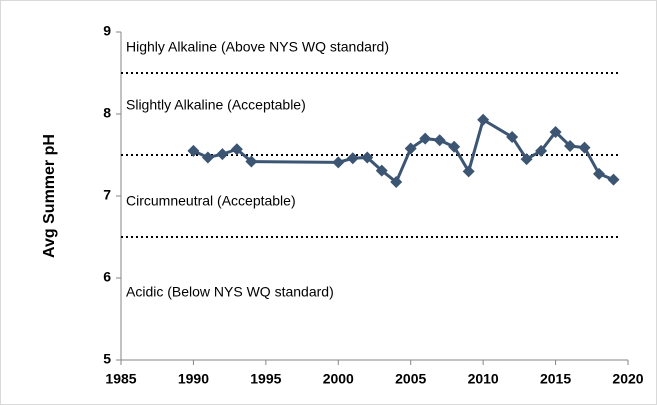 Image resolution: width=657 pixels, height=405 pixels. What do you see at coordinates (338, 379) in the screenshot?
I see `x-tick-label: 2000` at bounding box center [338, 379].